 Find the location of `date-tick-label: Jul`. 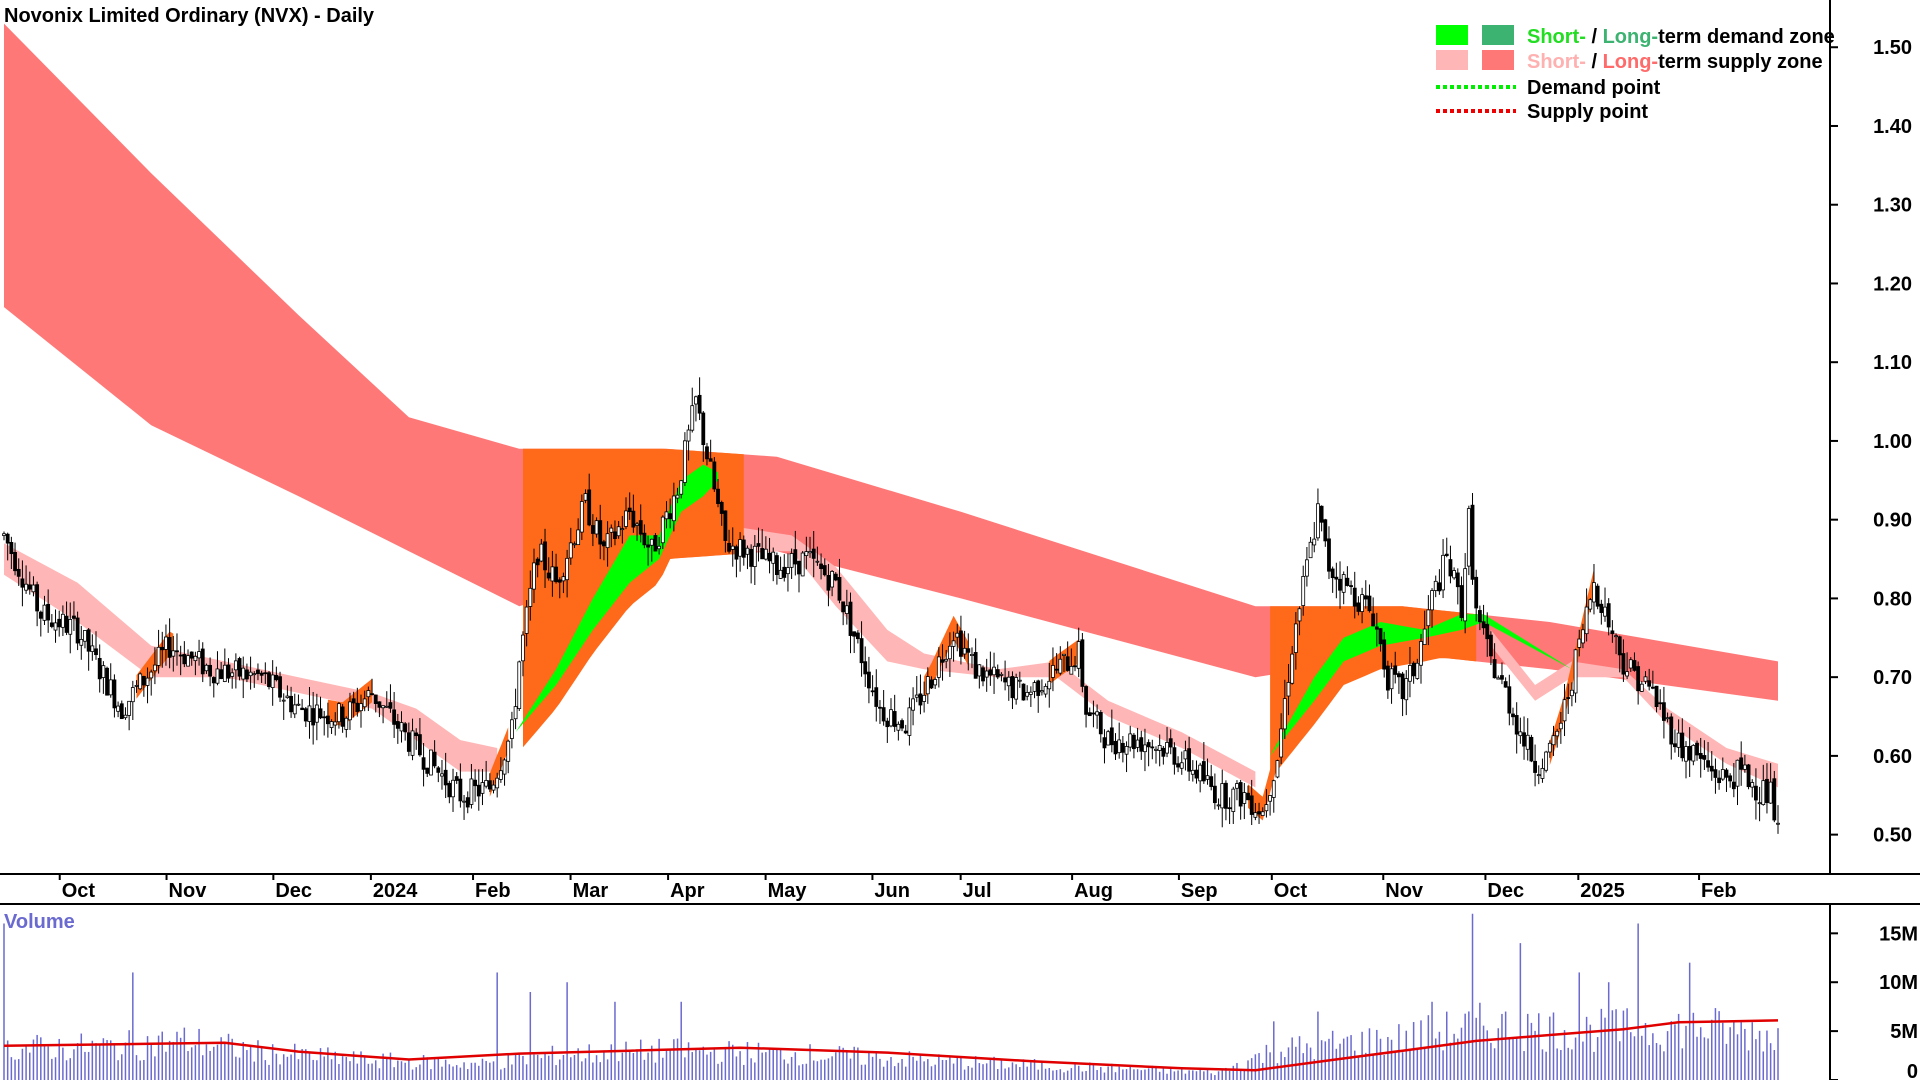

date-tick-label: Jul is located at coordinates (977, 891).